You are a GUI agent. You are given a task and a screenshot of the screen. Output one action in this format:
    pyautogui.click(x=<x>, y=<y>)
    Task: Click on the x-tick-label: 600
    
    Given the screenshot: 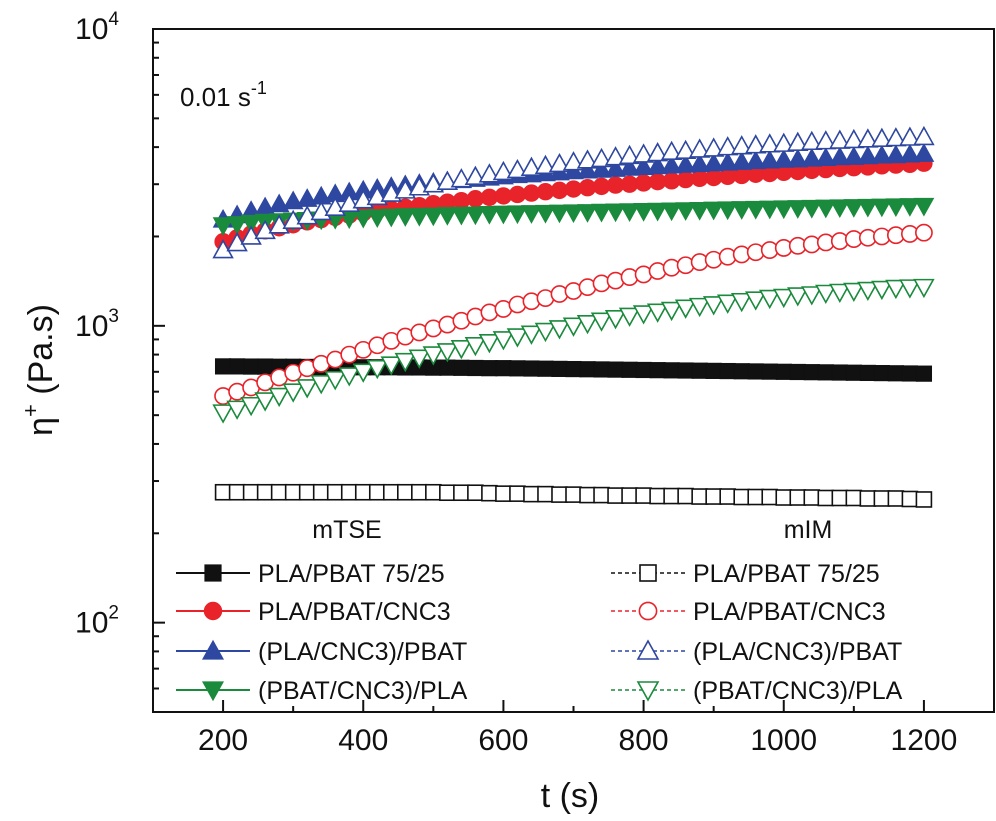 What is the action you would take?
    pyautogui.click(x=503, y=740)
    